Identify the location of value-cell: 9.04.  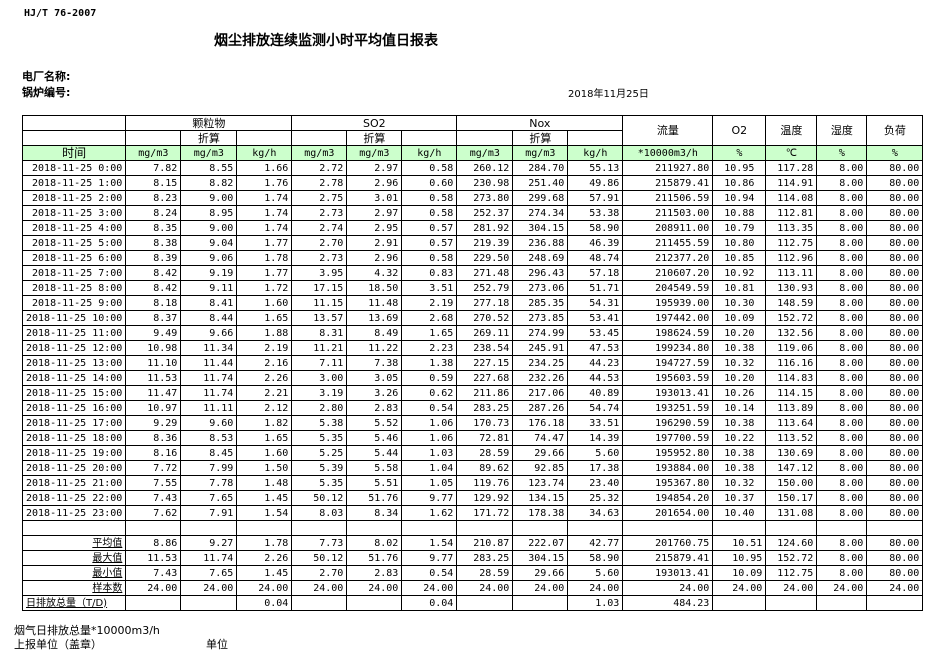
(209, 243).